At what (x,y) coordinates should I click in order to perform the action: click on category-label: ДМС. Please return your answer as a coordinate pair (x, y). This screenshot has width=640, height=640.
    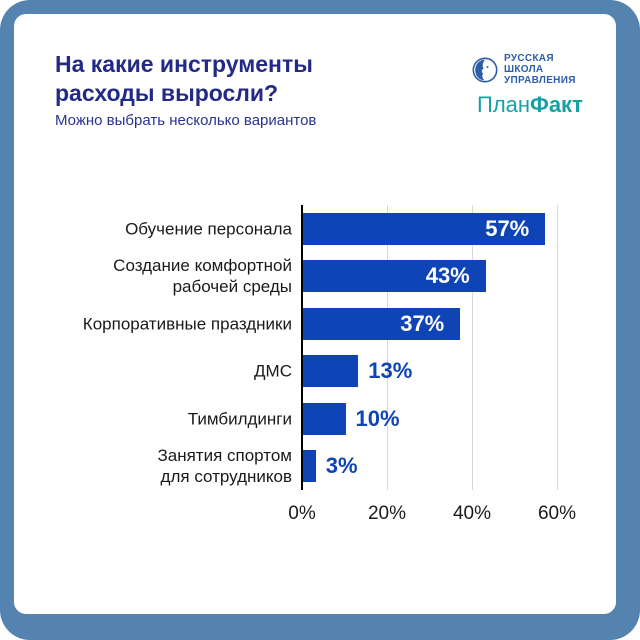
    Looking at the image, I should click on (273, 371).